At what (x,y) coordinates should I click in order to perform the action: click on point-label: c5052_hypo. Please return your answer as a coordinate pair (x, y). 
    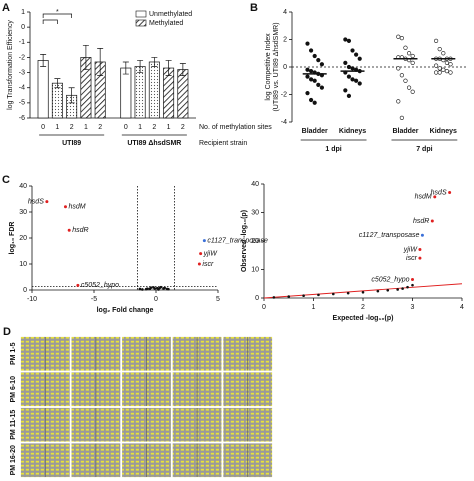
    Looking at the image, I should click on (100, 285).